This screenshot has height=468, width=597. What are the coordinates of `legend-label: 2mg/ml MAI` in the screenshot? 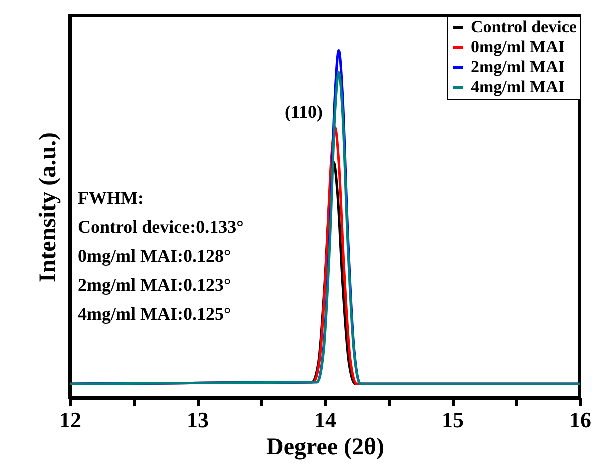 It's located at (518, 67).